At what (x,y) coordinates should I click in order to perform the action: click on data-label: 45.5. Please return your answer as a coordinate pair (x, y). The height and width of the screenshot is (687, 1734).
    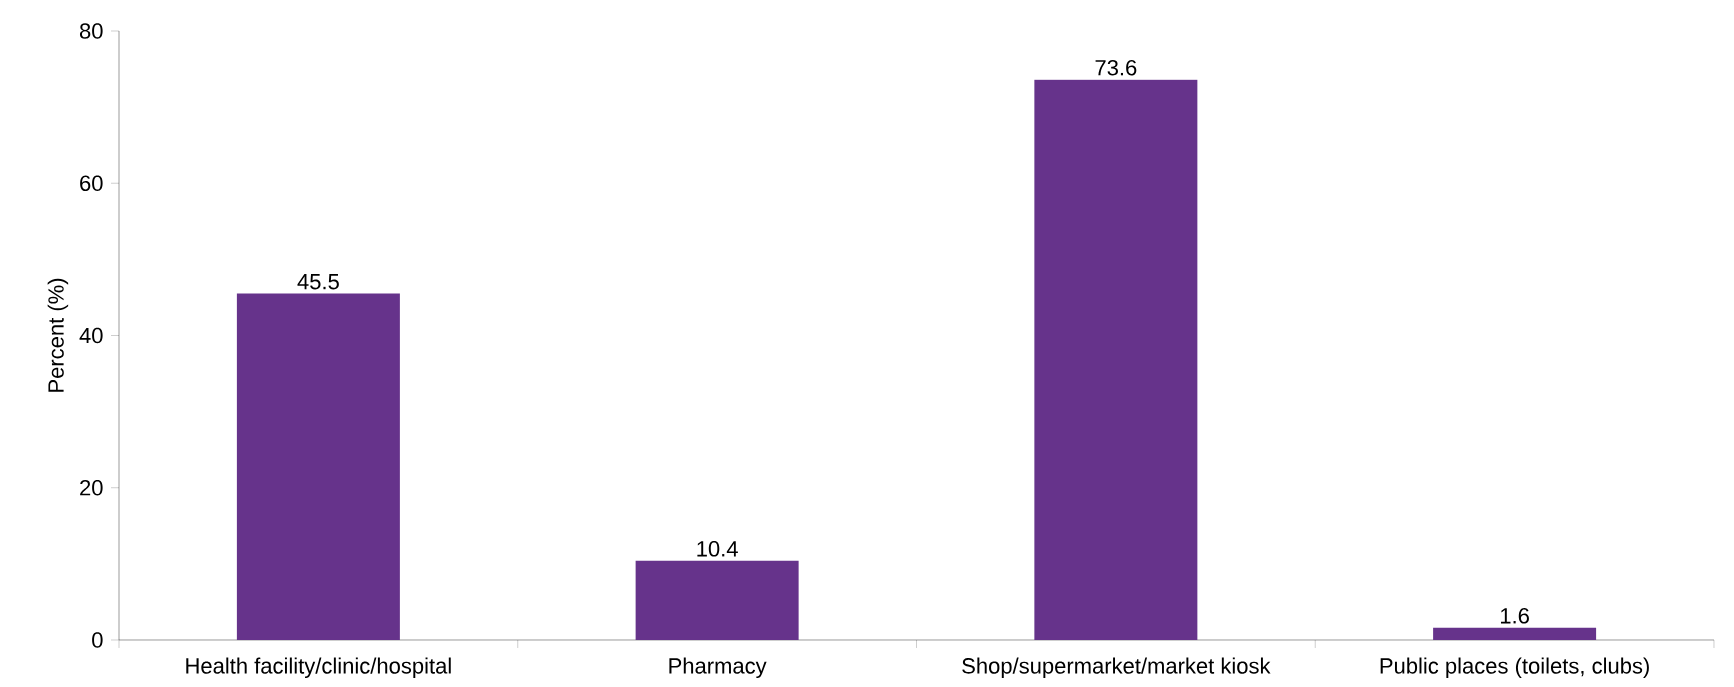
    Looking at the image, I should click on (318, 282).